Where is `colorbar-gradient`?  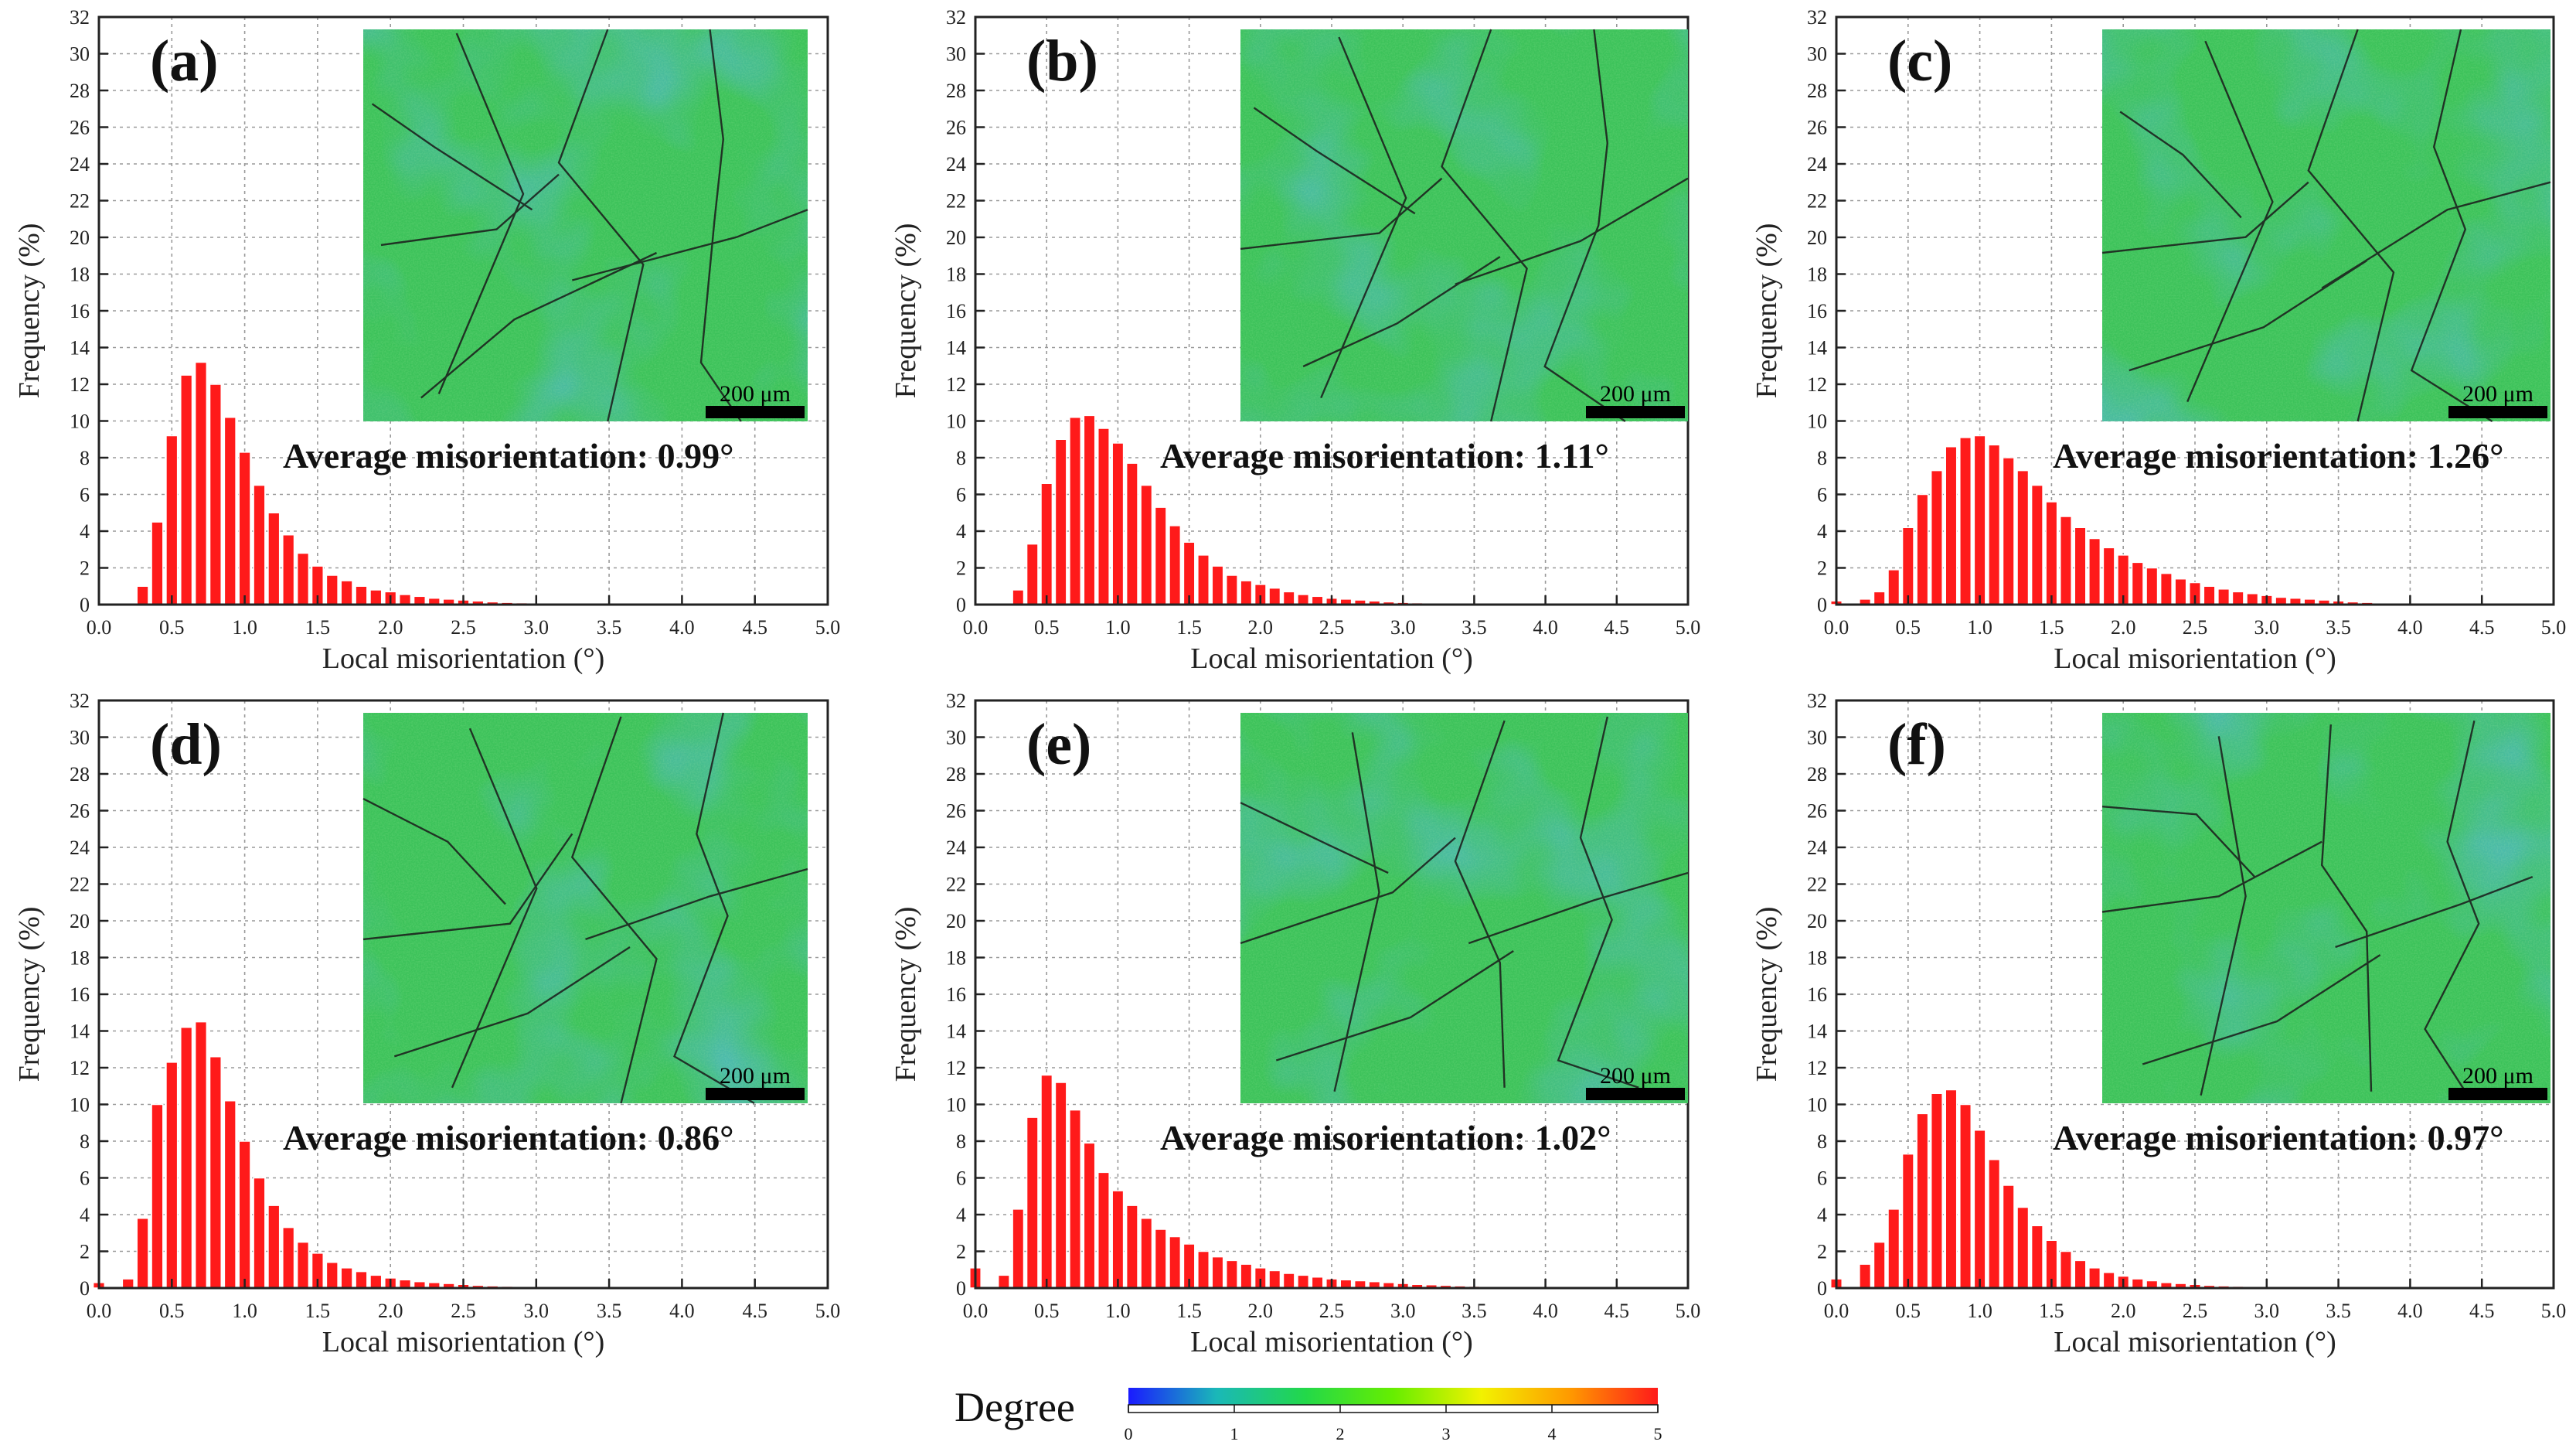
colorbar-gradient is located at coordinates (1393, 1396).